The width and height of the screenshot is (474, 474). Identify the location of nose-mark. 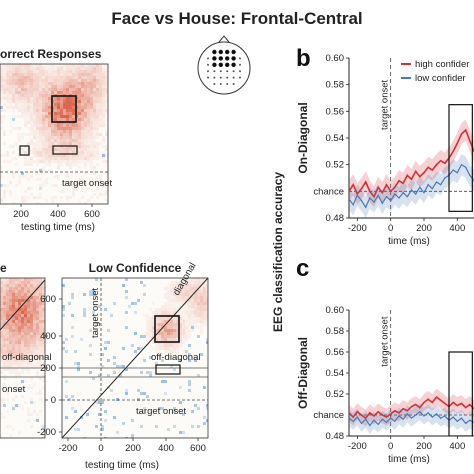
(224, 39).